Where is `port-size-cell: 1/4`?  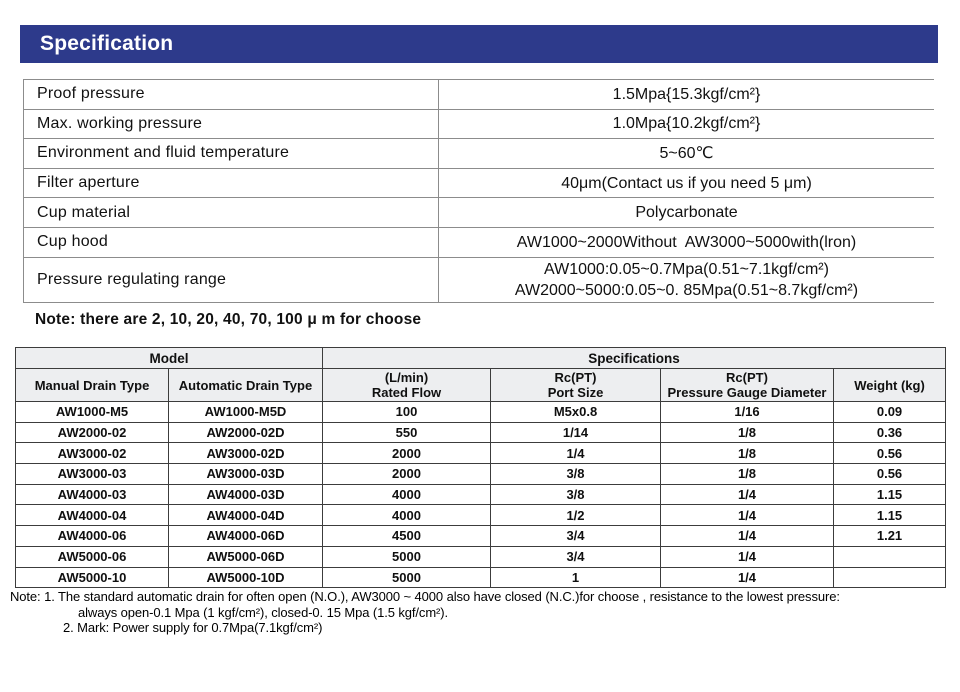 port-size-cell: 1/4 is located at coordinates (575, 453).